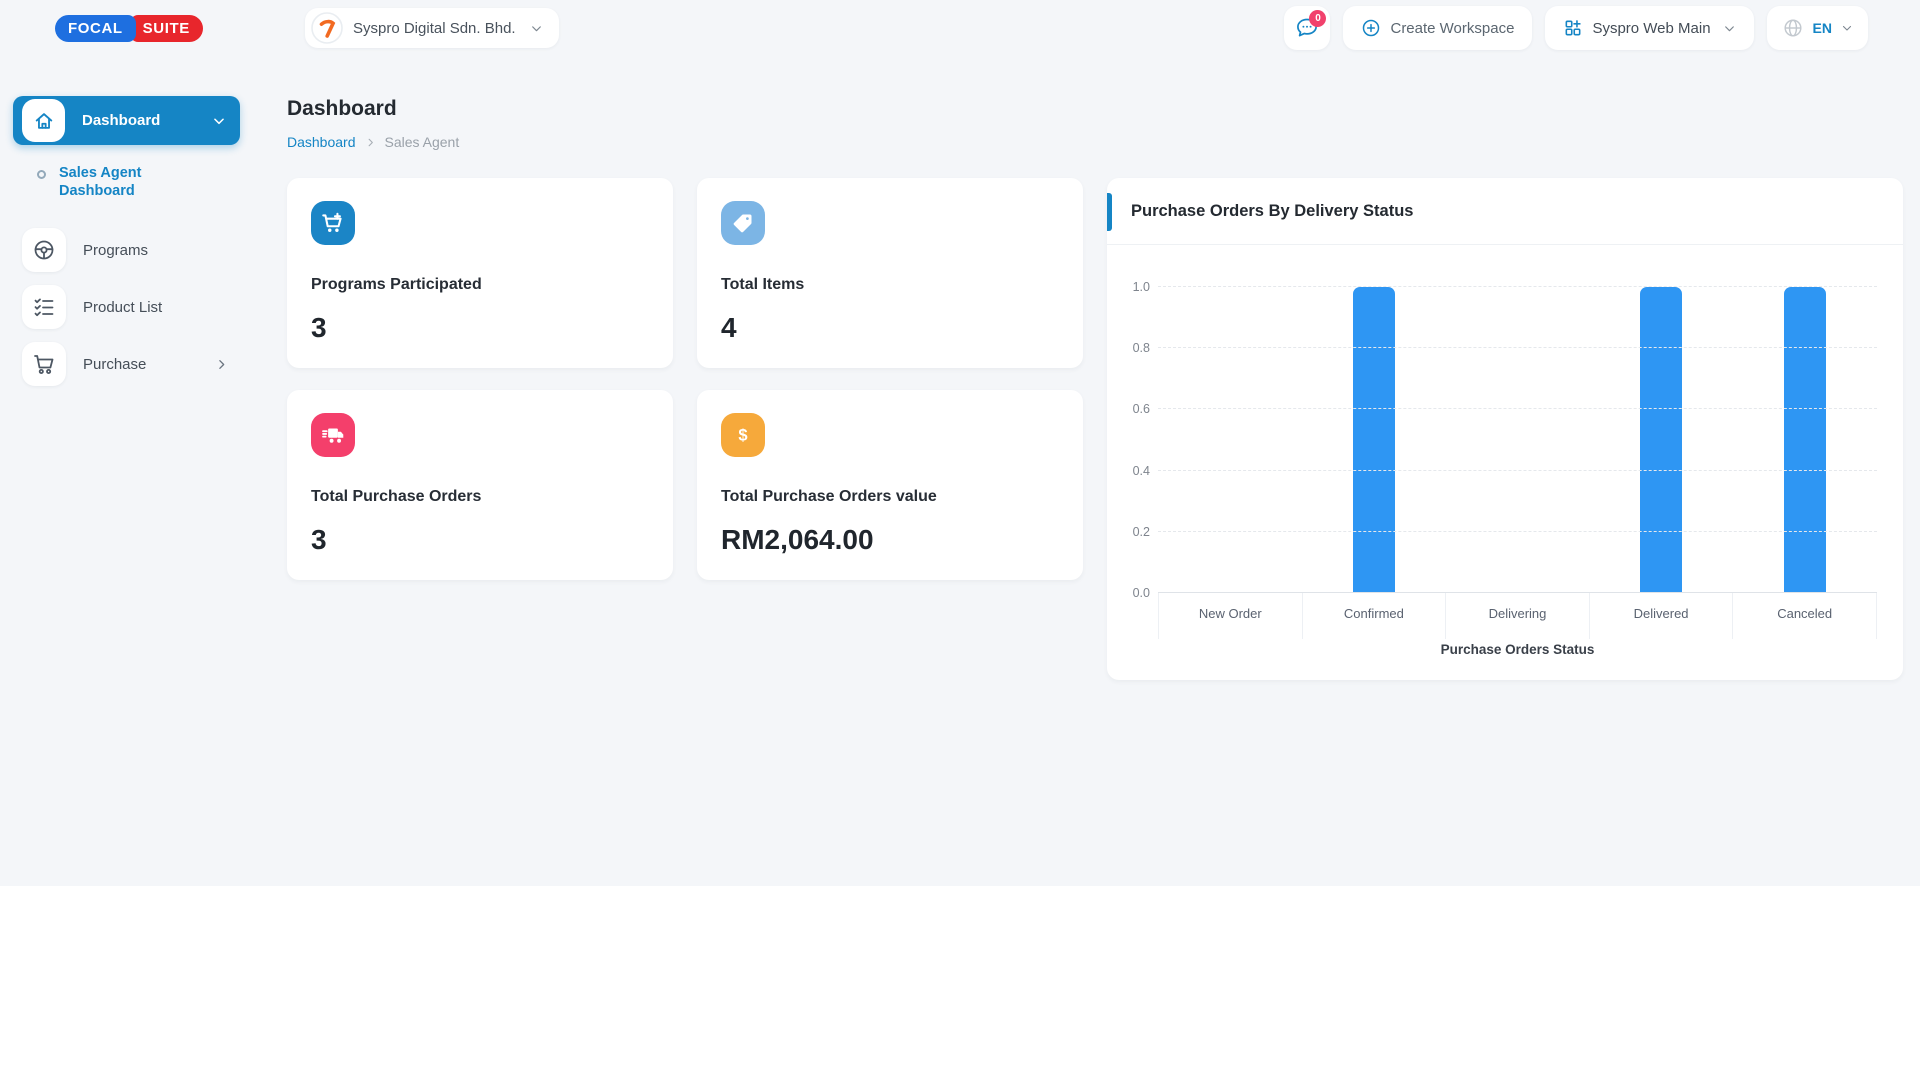 Image resolution: width=1920 pixels, height=1080 pixels. What do you see at coordinates (743, 223) in the screenshot?
I see `tag-icon` at bounding box center [743, 223].